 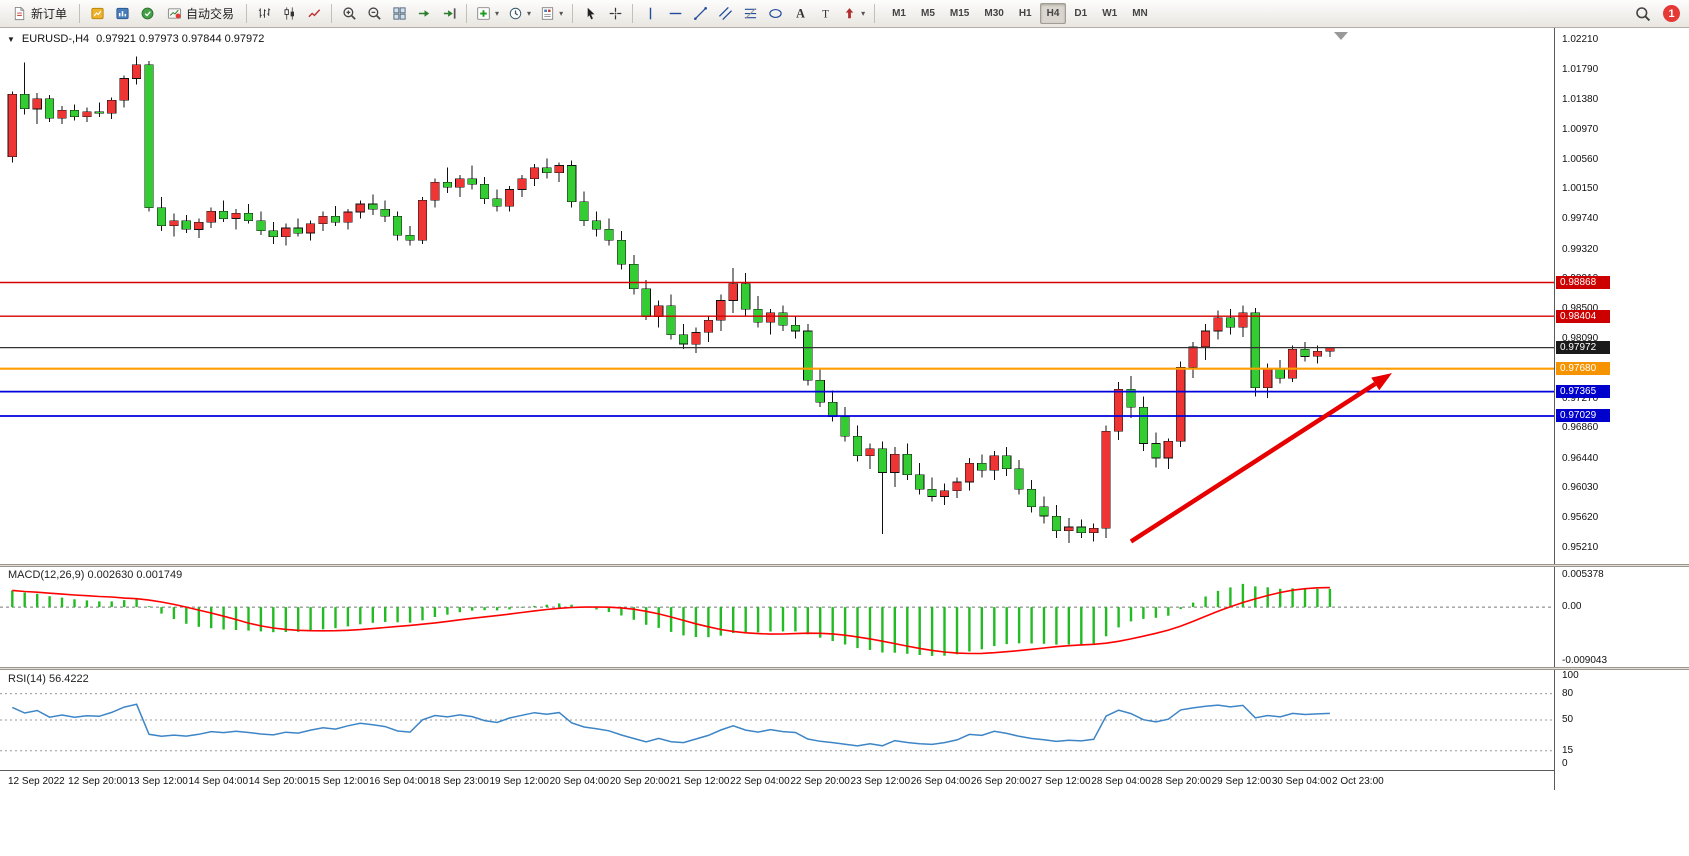 What do you see at coordinates (1572, 607) in the screenshot?
I see `macd-axis-label: 0.00` at bounding box center [1572, 607].